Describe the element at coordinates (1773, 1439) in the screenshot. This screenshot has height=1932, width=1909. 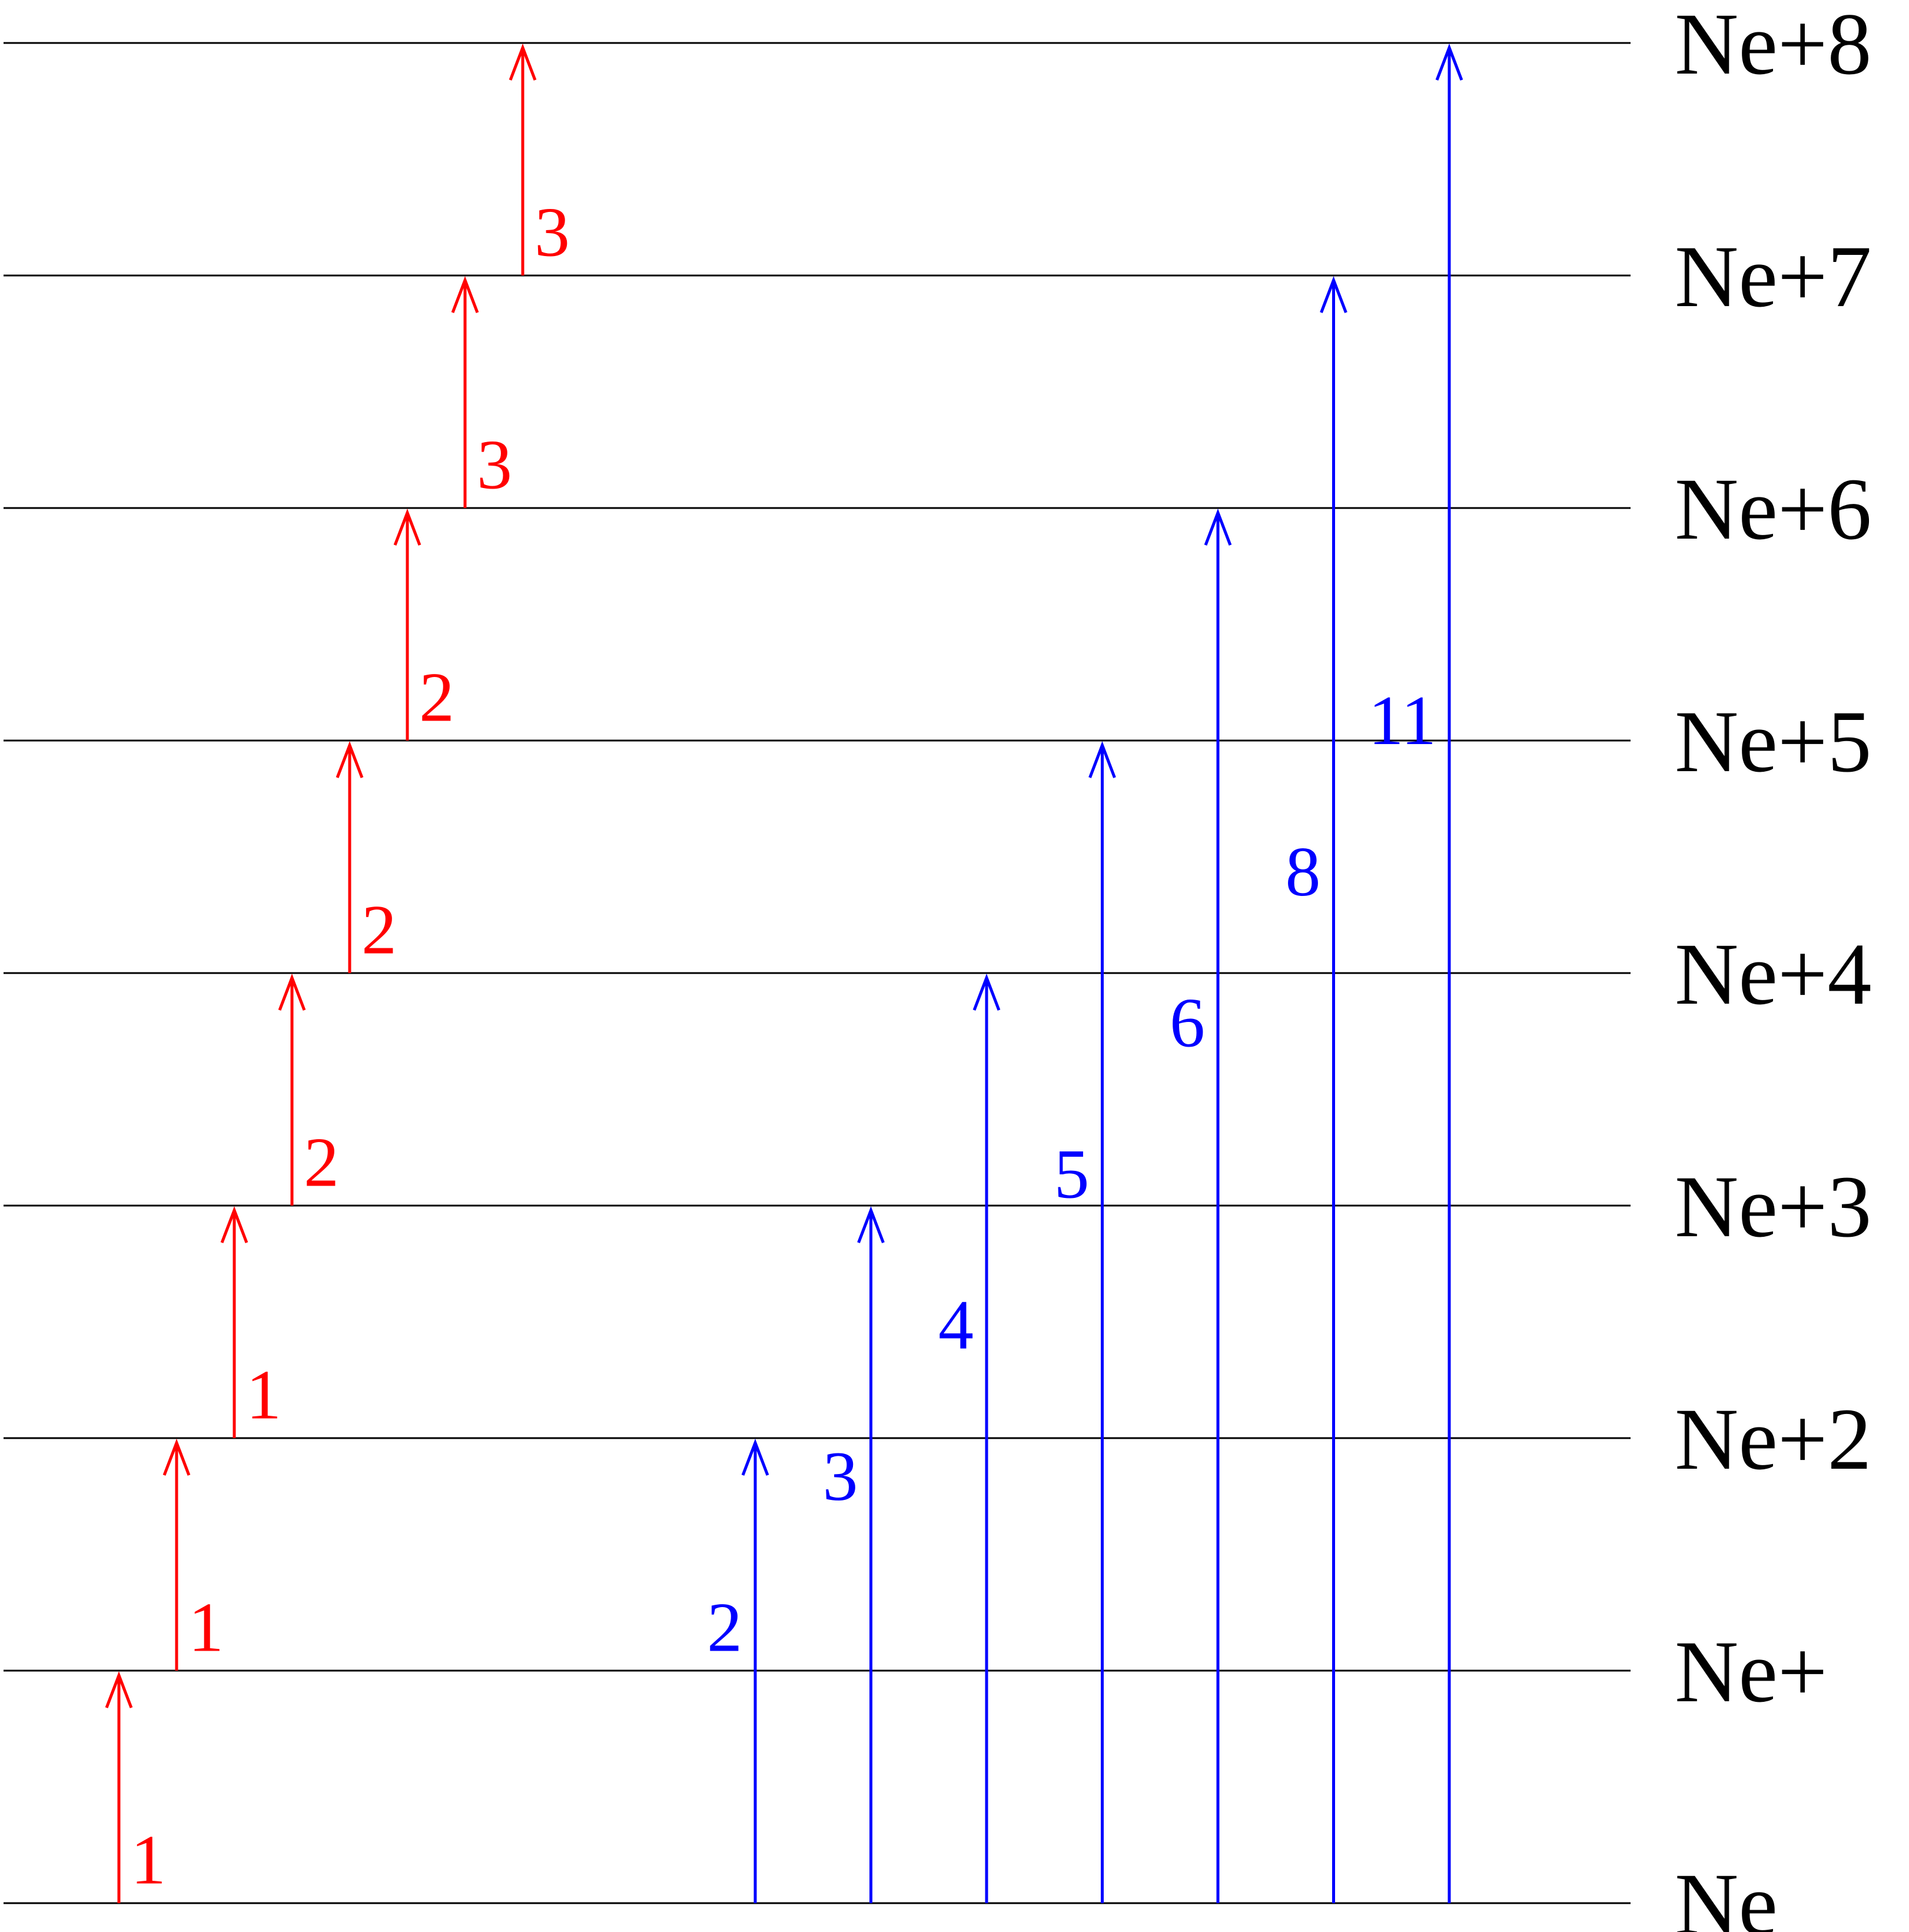
I see `level-label-2: Ne+2` at that location.